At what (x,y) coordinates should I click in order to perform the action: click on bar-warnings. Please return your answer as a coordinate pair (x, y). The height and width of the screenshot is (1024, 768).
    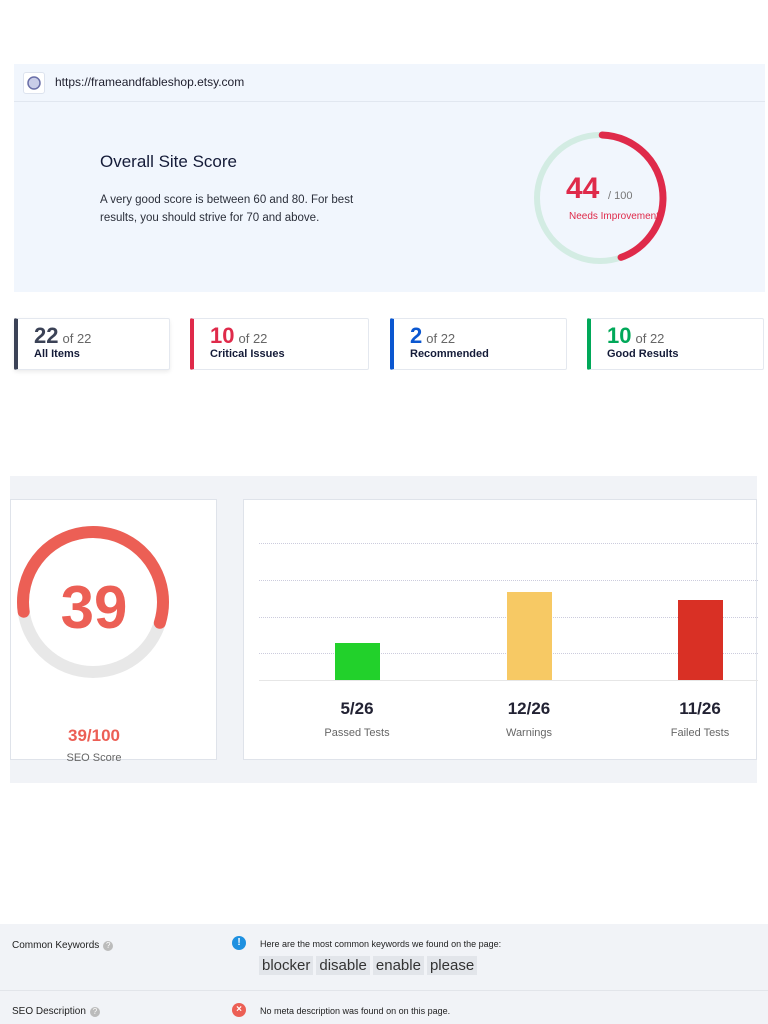
    Looking at the image, I should click on (529, 636).